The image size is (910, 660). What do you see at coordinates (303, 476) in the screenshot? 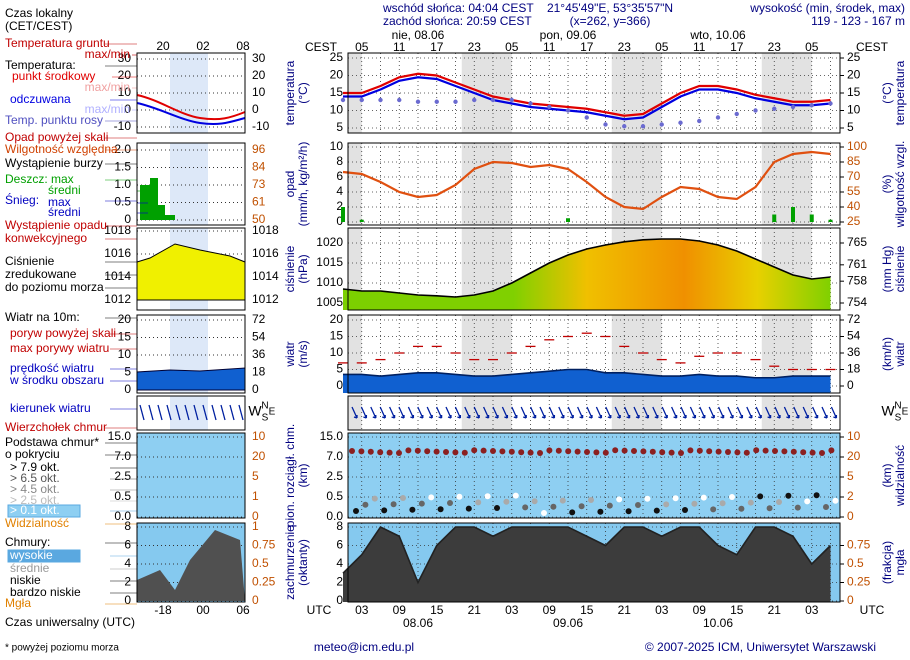
I see `axis-title: (km)` at bounding box center [303, 476].